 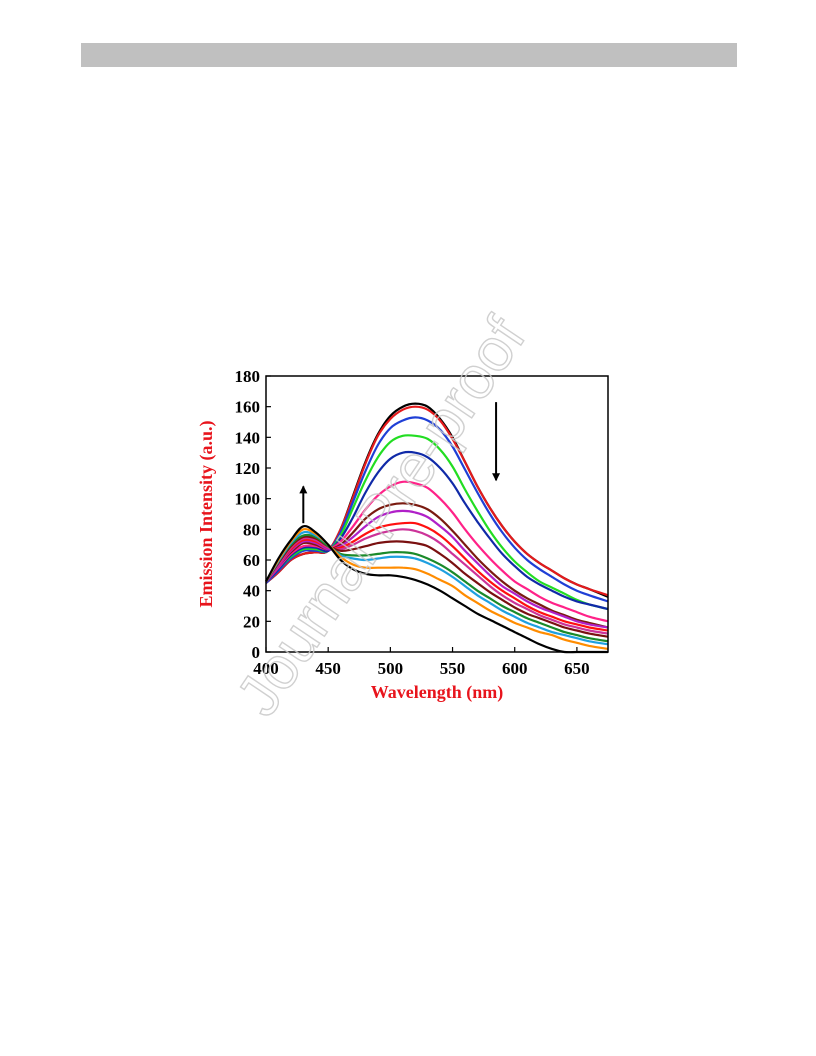 I want to click on y-tick-label: 100, so click(x=248, y=499).